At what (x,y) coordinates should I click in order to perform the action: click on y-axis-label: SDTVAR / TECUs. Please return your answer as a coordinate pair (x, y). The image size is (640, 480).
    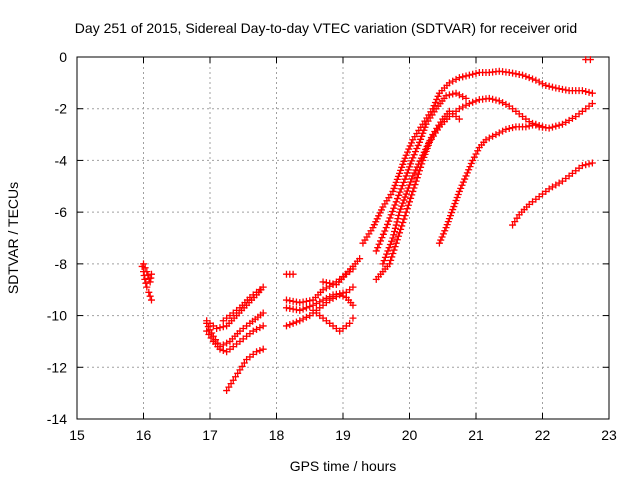
    Looking at the image, I should click on (13, 238).